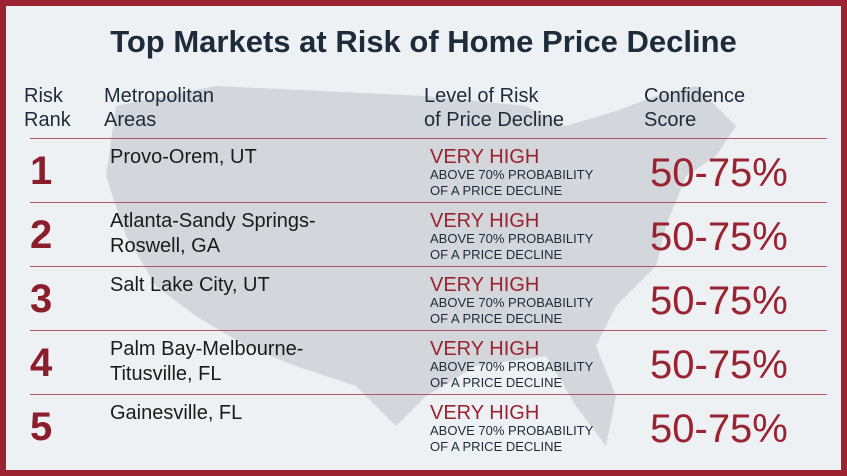  Describe the element at coordinates (47, 108) in the screenshot. I see `header-rank: Risk Rank` at that location.